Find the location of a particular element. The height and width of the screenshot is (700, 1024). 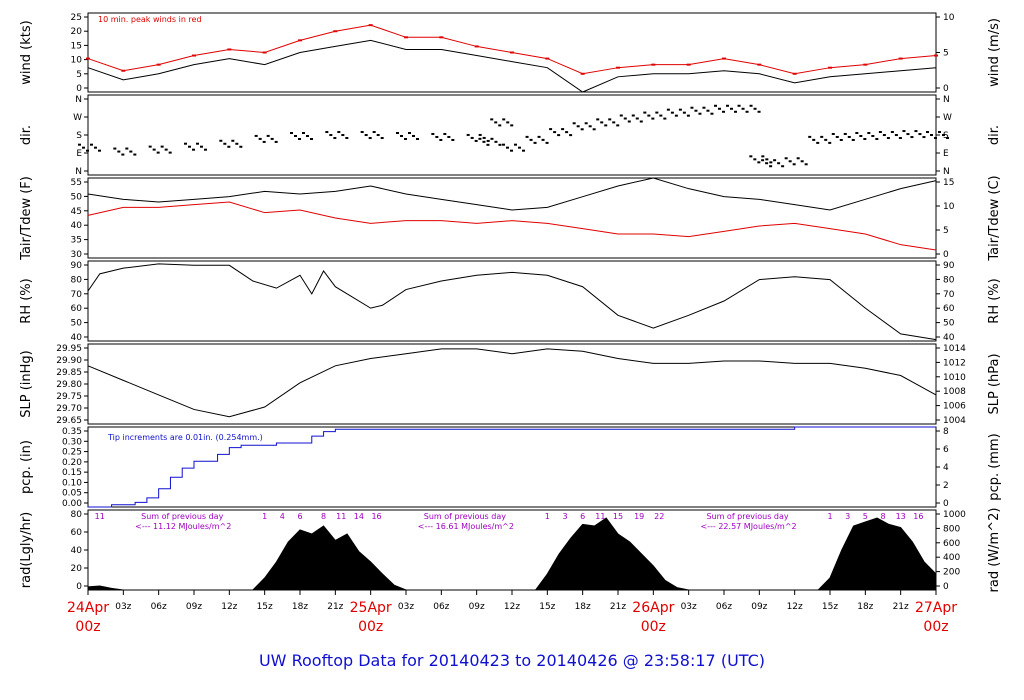

panel-frame is located at coordinates (512, 218).